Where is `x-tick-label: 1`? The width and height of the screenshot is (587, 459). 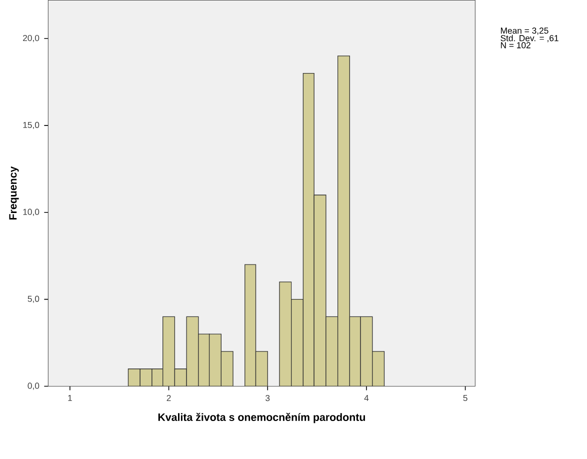
x-tick-label: 1 is located at coordinates (70, 397).